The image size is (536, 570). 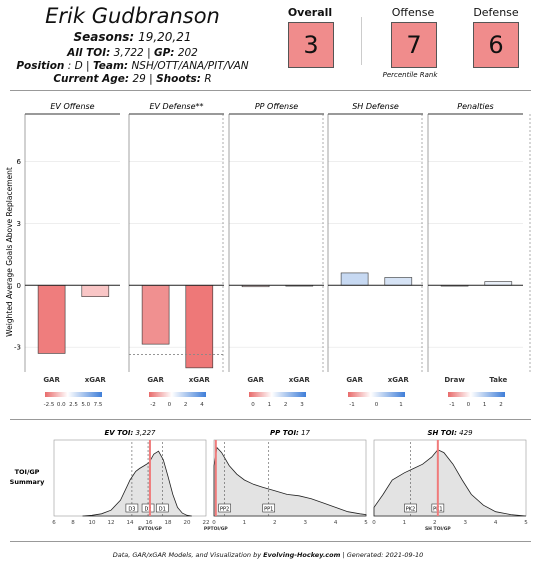 I want to click on panel-title: SH Defense, so click(x=375, y=106).